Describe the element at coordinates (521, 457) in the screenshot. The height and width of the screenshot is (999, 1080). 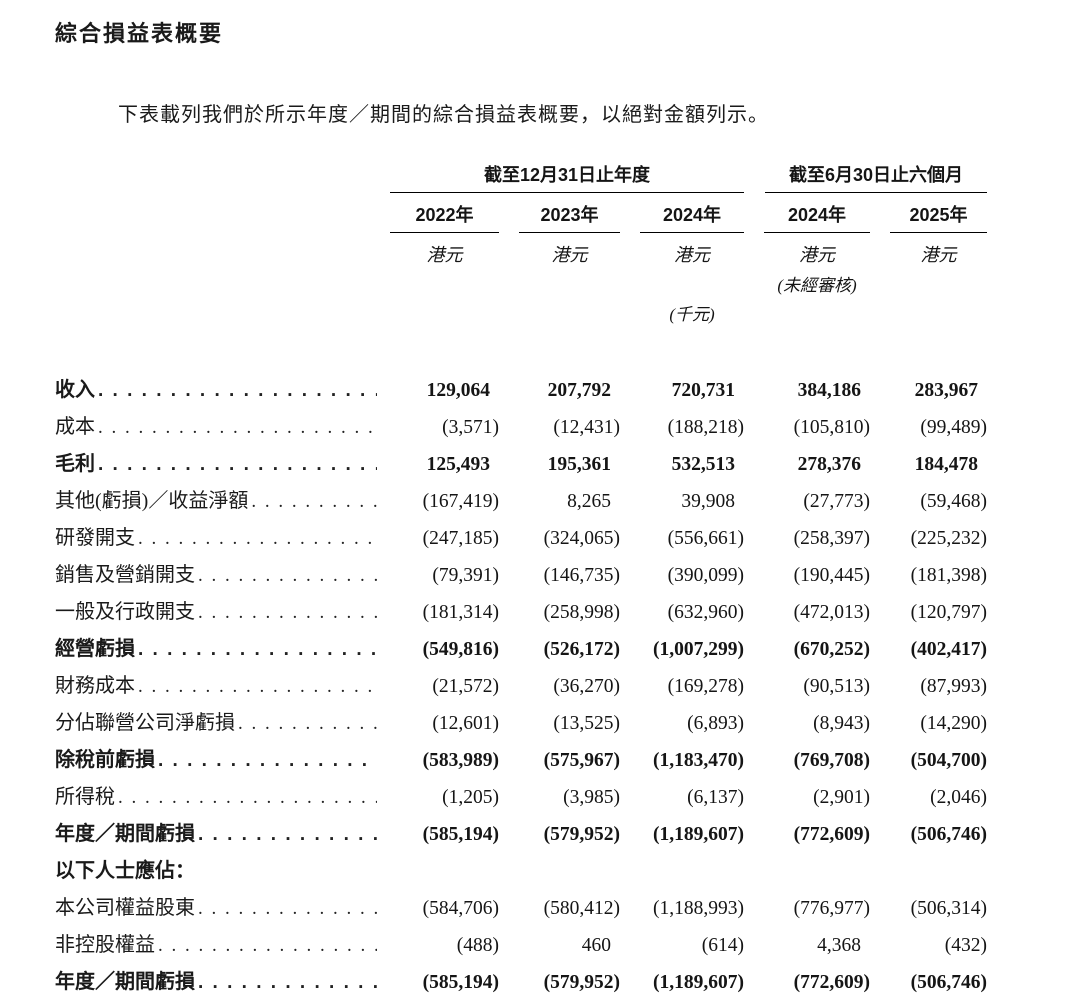
I see `table-row: 毛利 125,493 195,361 532,513 278,376 184,478` at that location.